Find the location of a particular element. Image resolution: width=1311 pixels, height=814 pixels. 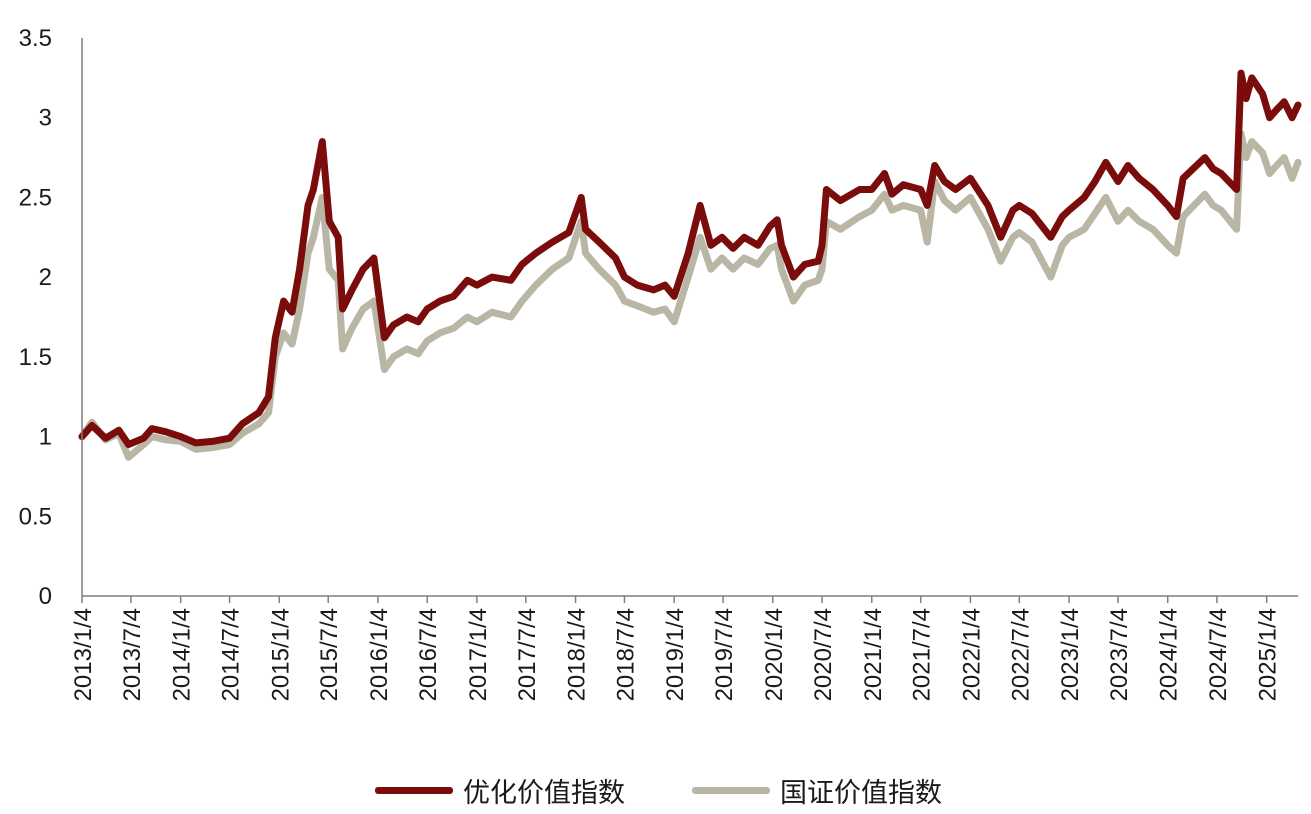

legend-item-series-1: 优化价值指数 is located at coordinates (500, 790).